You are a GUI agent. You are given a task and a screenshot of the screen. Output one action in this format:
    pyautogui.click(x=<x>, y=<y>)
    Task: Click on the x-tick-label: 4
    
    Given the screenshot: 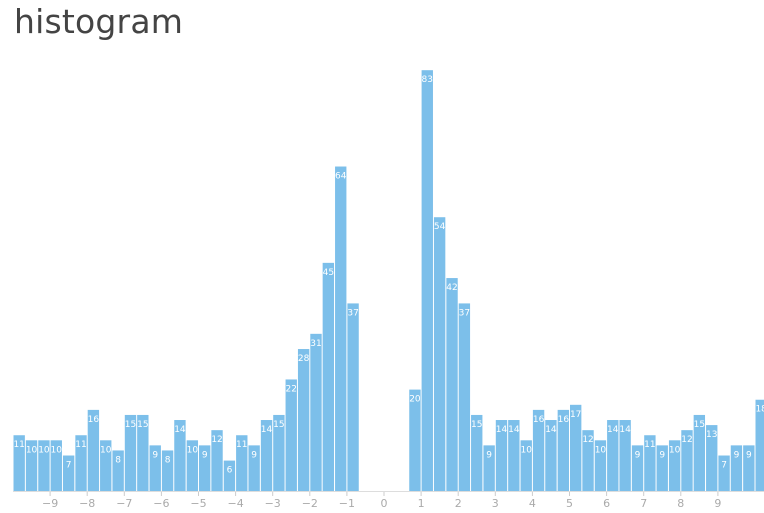 What is the action you would take?
    pyautogui.click(x=532, y=503)
    